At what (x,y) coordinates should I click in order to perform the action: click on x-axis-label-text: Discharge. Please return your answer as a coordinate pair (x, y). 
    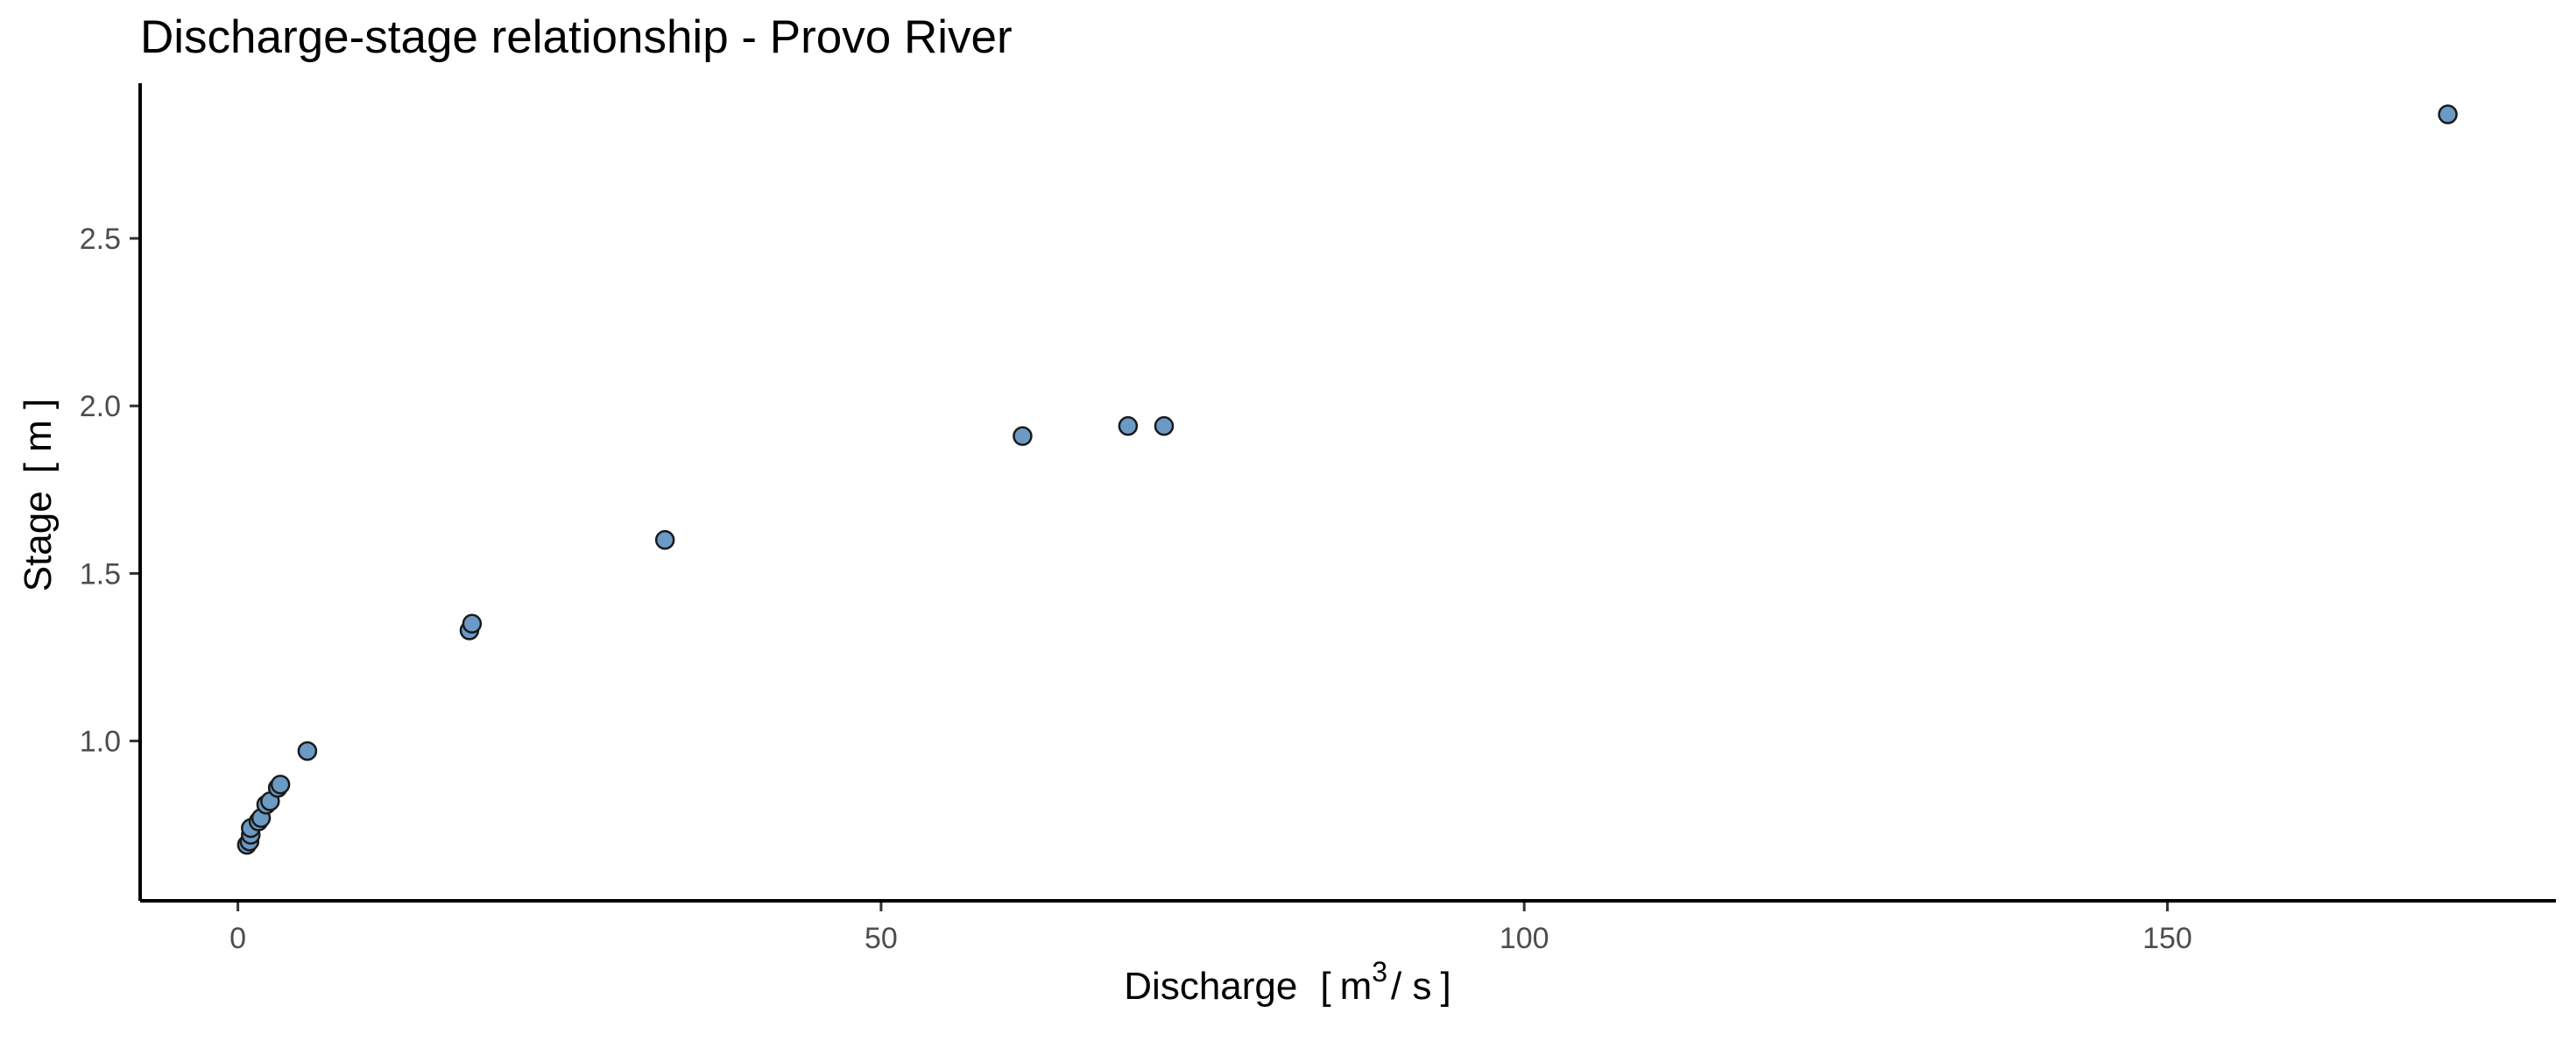
    Looking at the image, I should click on (1210, 986).